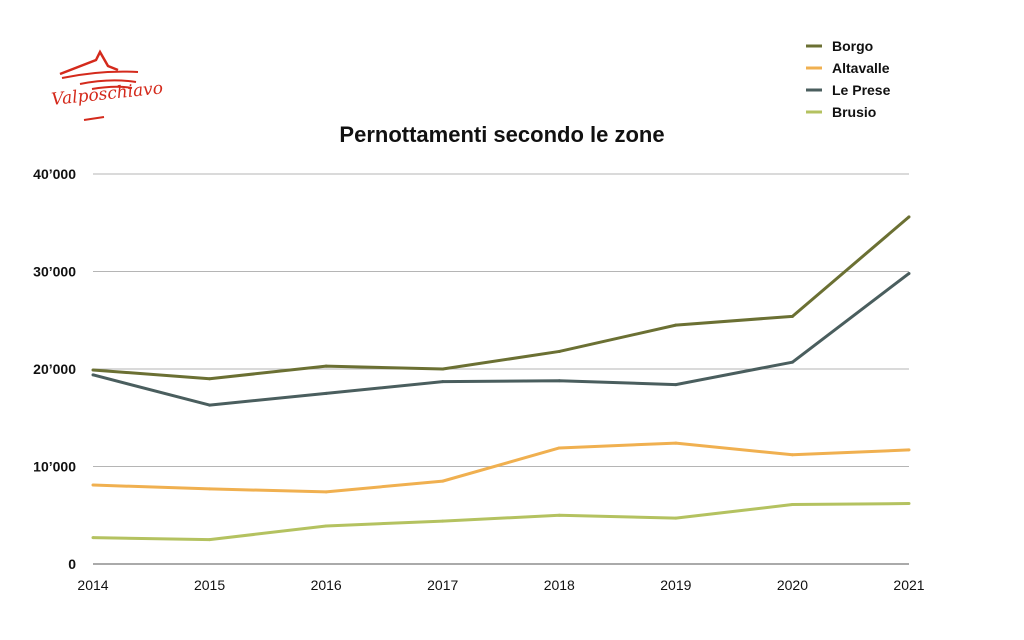 The image size is (1024, 640). Describe the element at coordinates (89, 62) in the screenshot. I see `logo-mountain` at that location.